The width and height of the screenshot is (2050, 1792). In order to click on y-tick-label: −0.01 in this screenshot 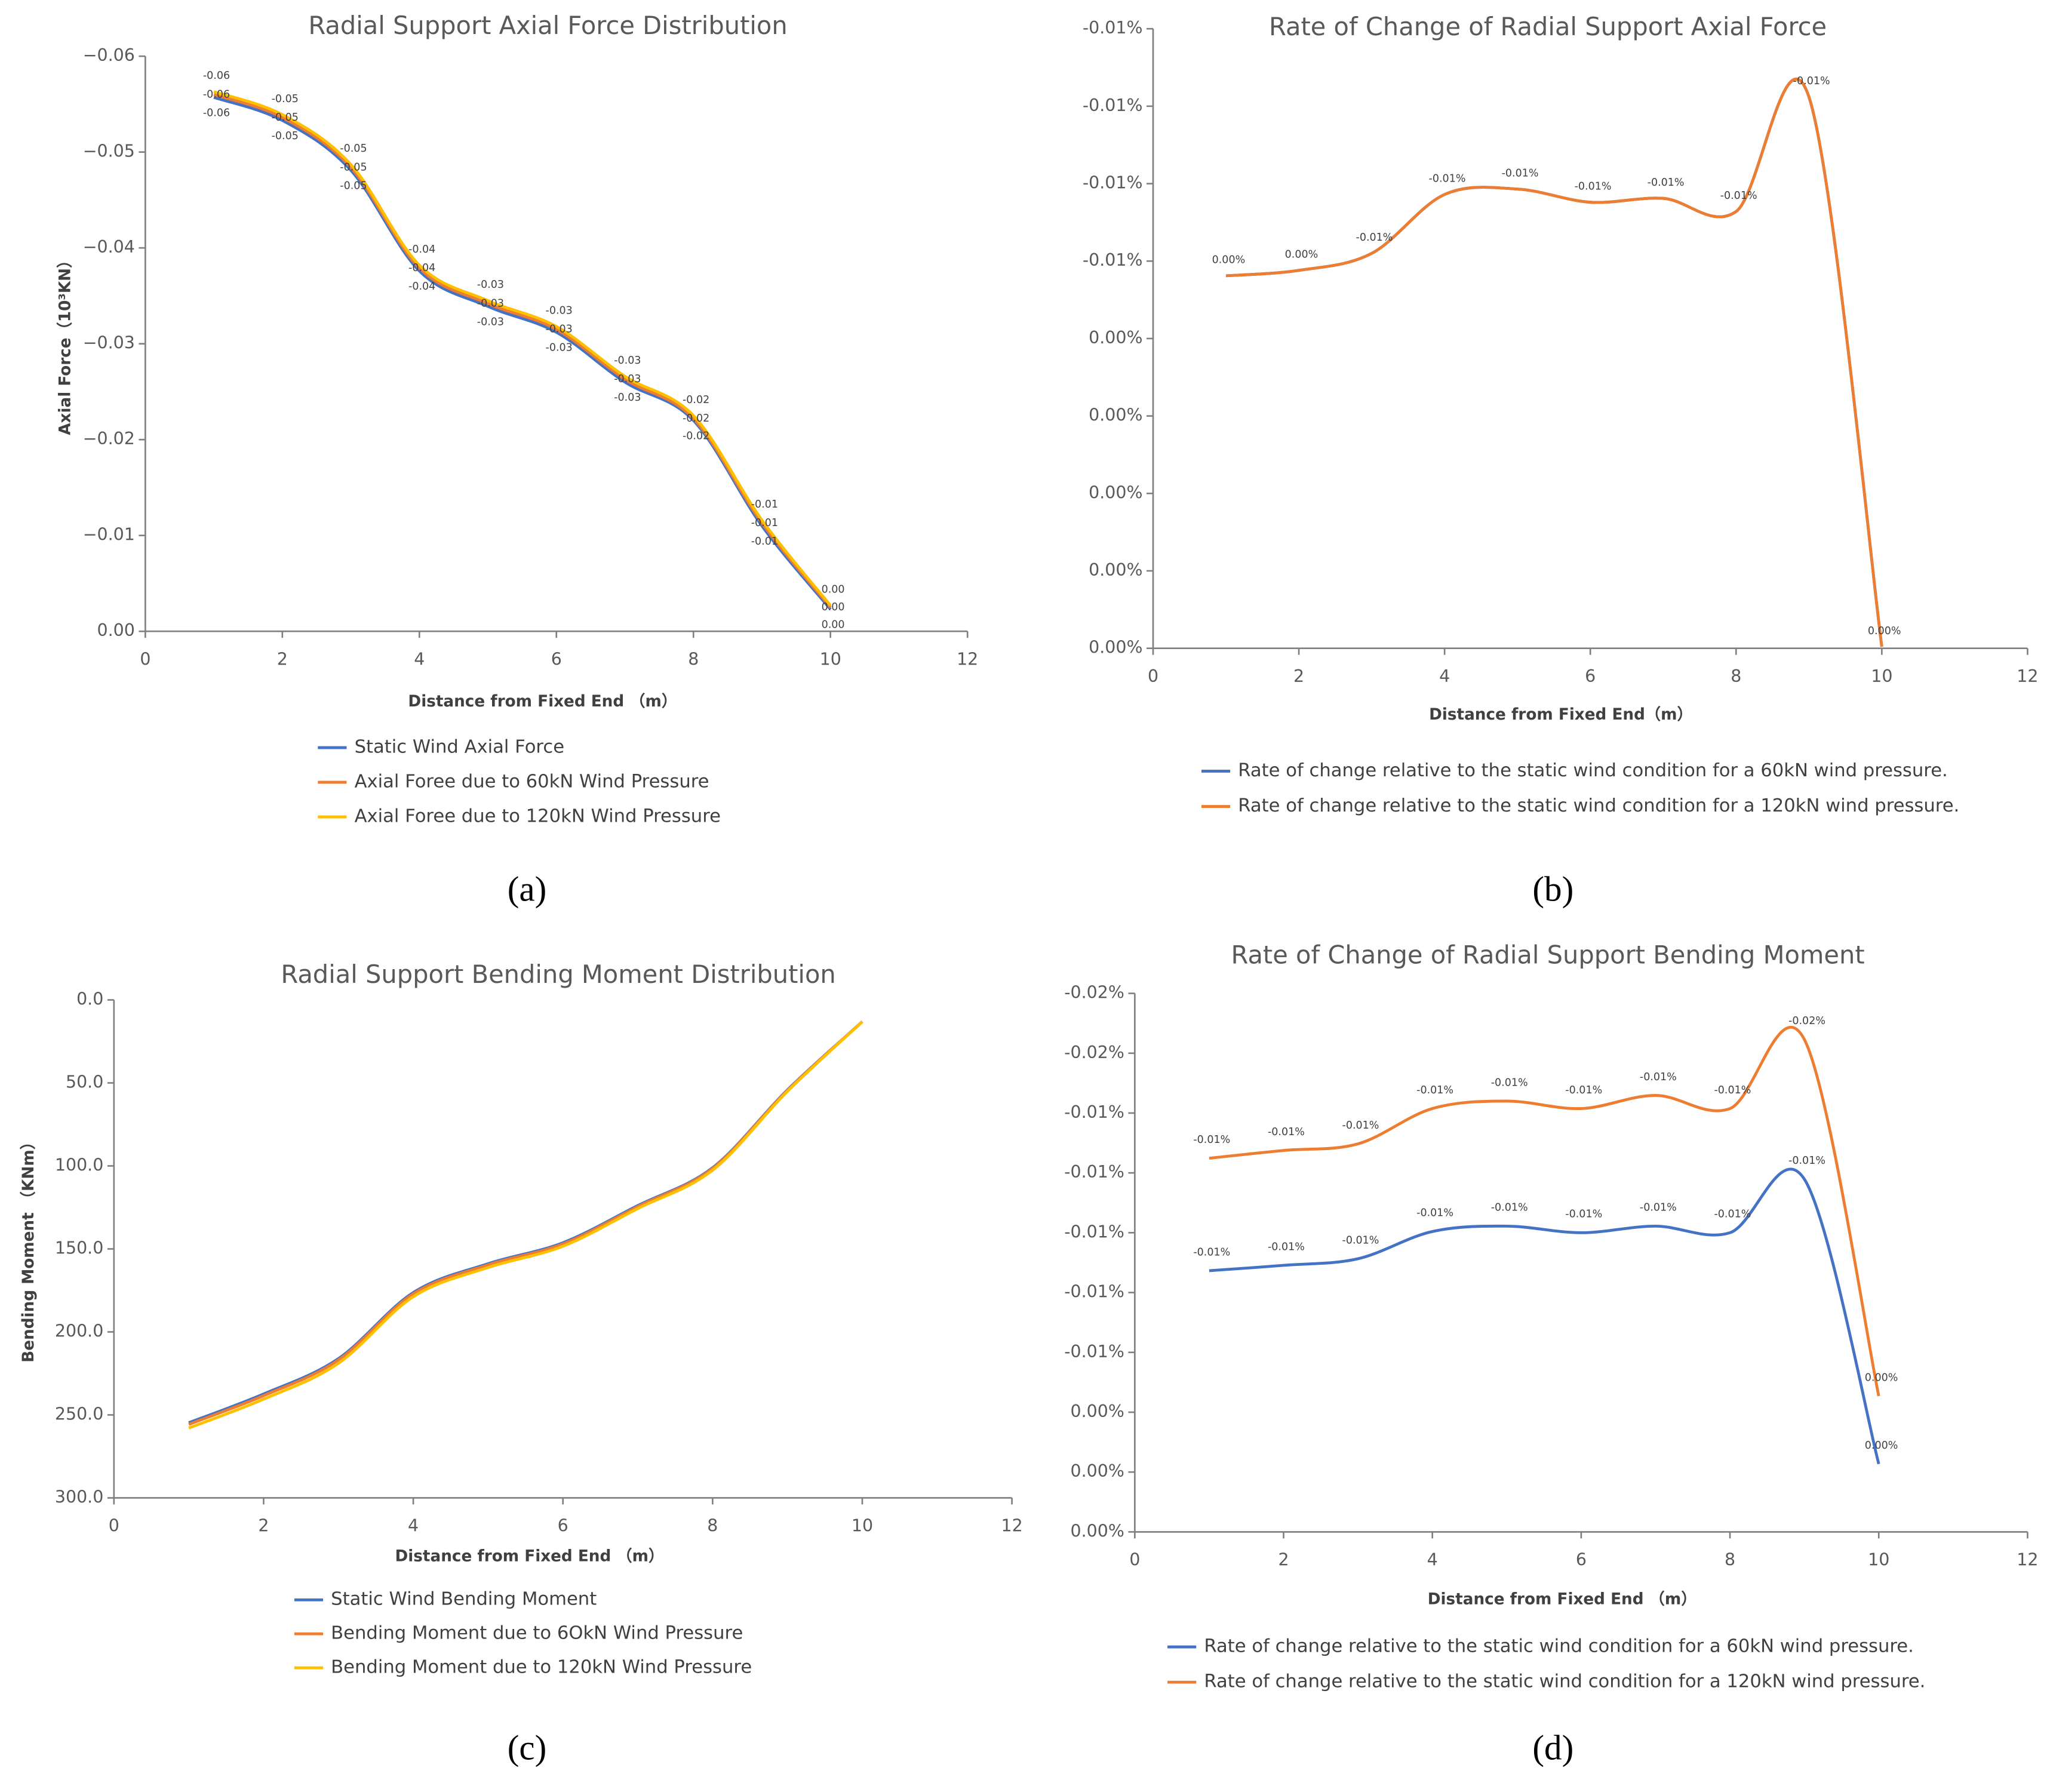, I will do `click(109, 535)`.